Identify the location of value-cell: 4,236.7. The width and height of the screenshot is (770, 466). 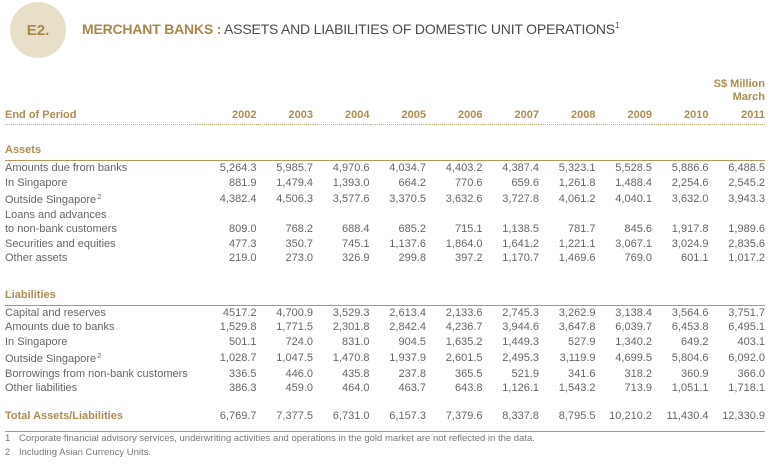
(464, 327).